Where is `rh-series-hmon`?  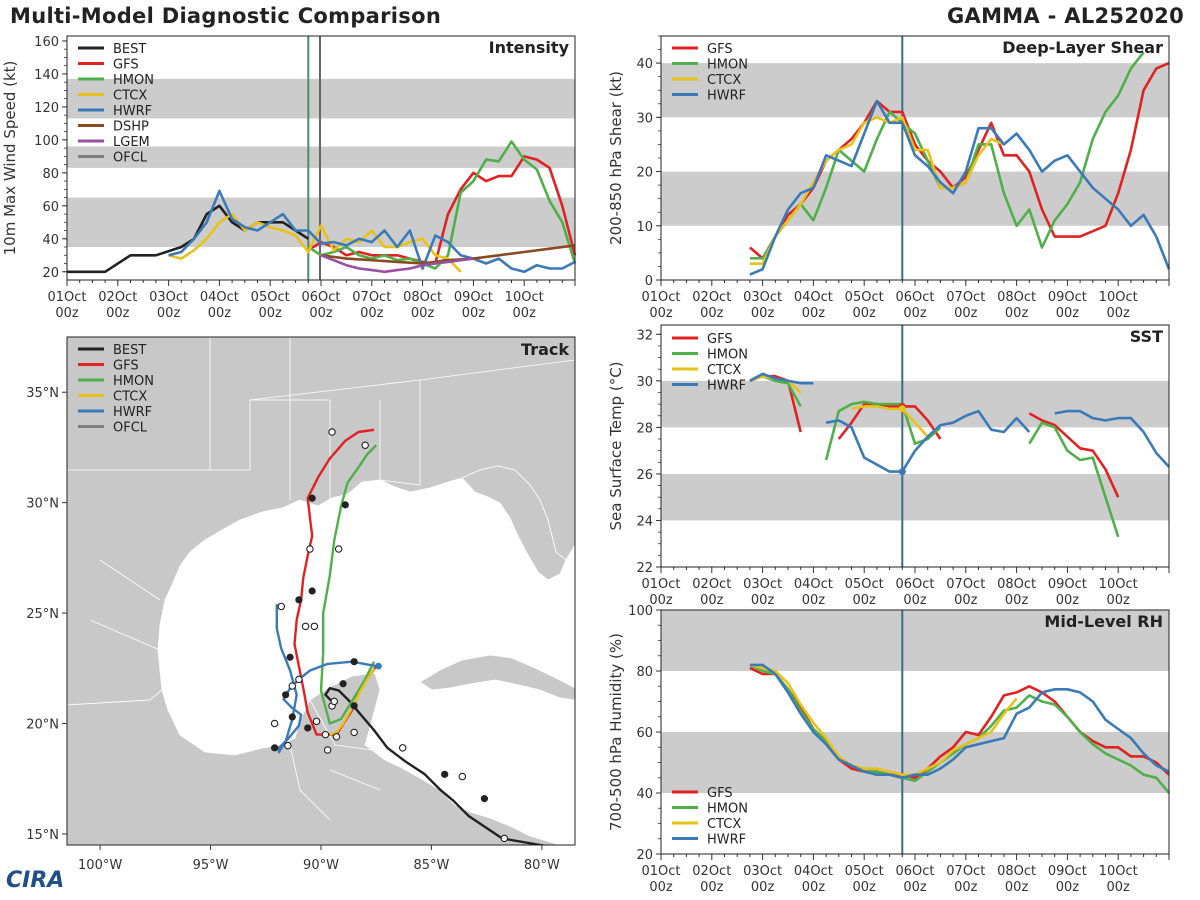
rh-series-hmon is located at coordinates (959, 728).